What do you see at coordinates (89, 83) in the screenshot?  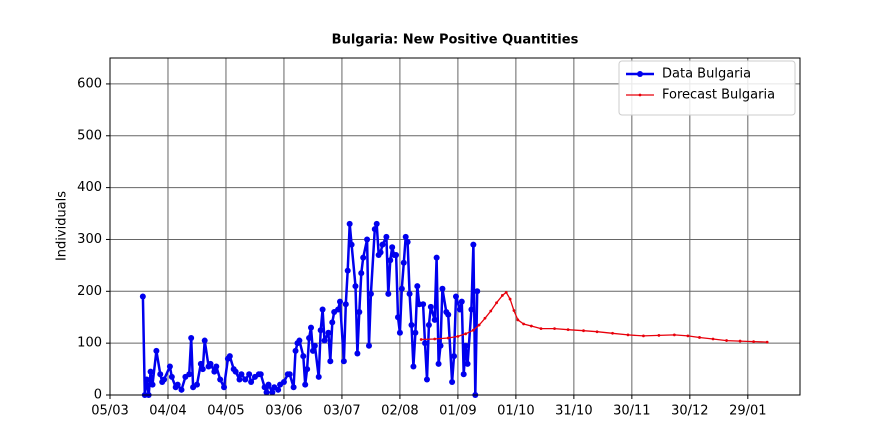 I see `y-tick-label: 600` at bounding box center [89, 83].